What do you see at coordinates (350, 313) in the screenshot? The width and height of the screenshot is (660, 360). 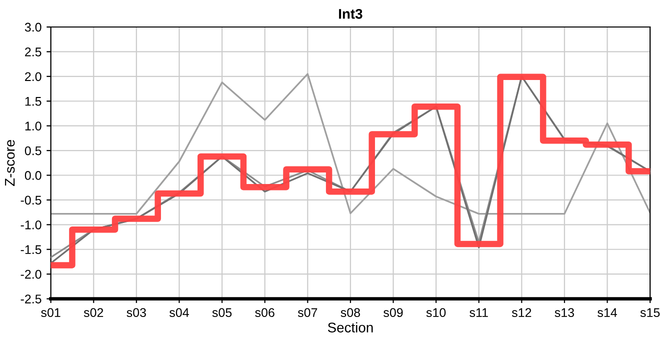 I see `x-tick-label: s08` at bounding box center [350, 313].